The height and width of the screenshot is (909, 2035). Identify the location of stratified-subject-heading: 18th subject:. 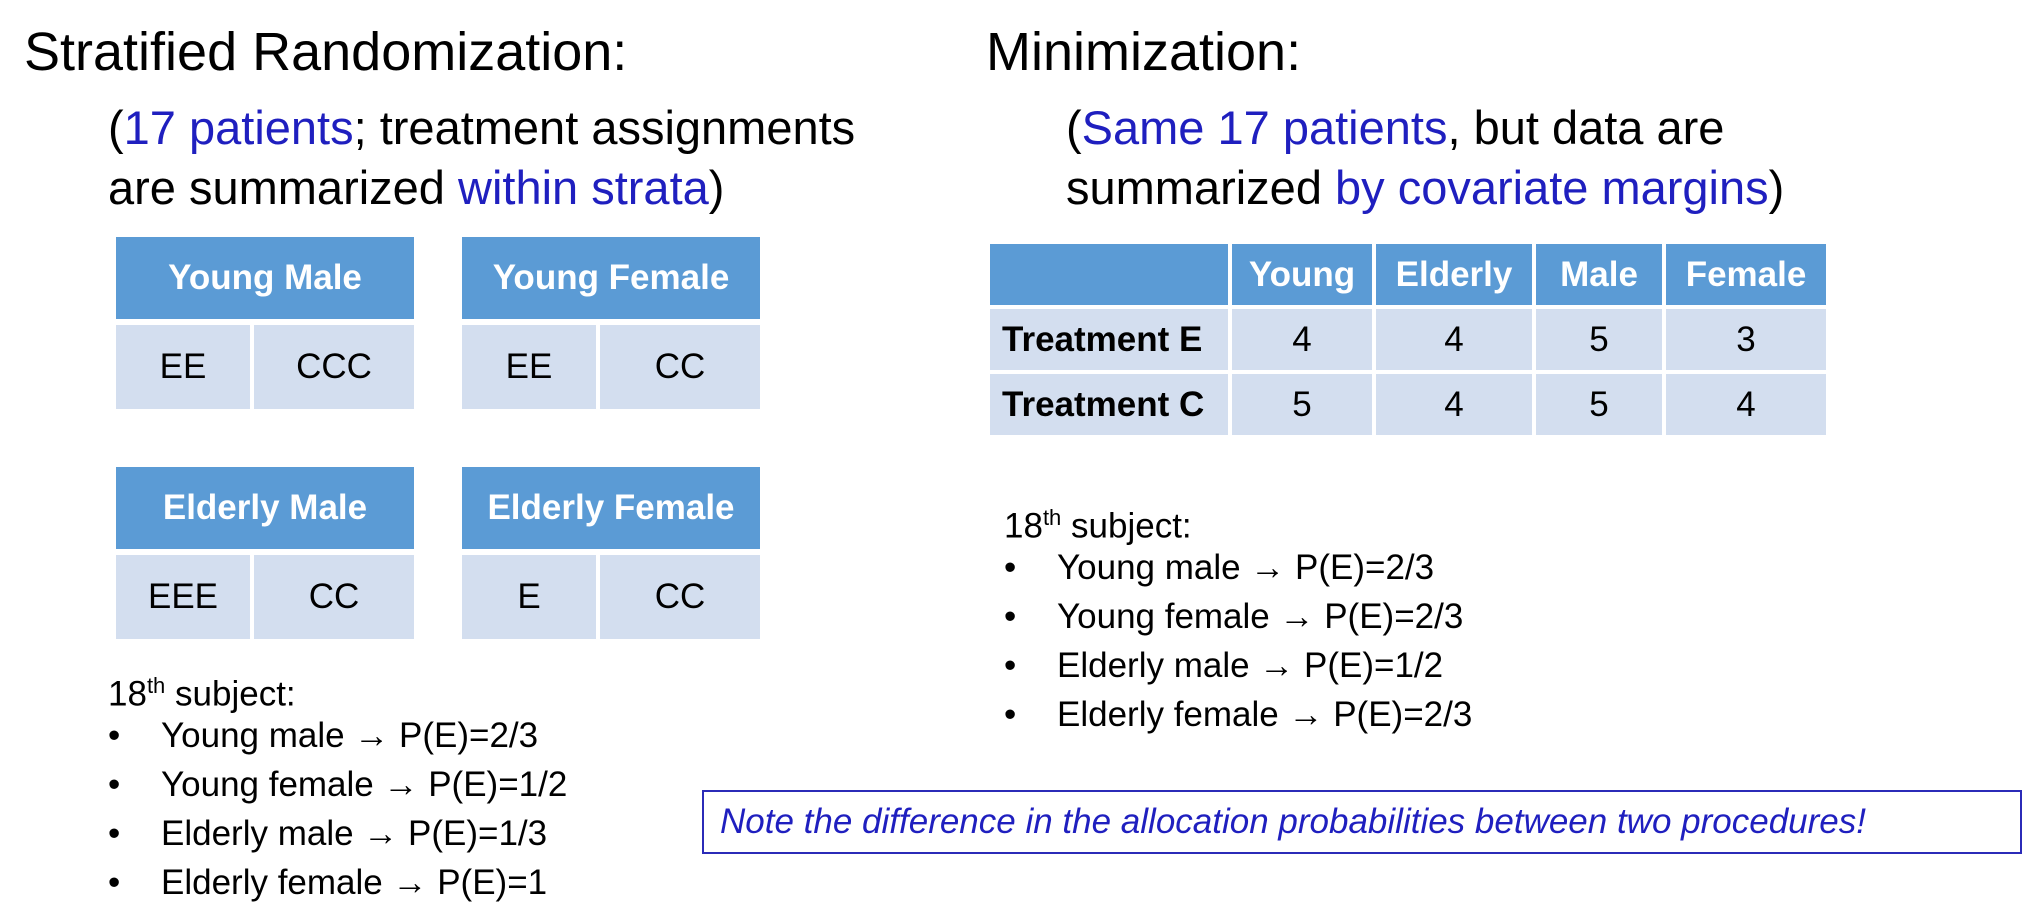
(202, 690).